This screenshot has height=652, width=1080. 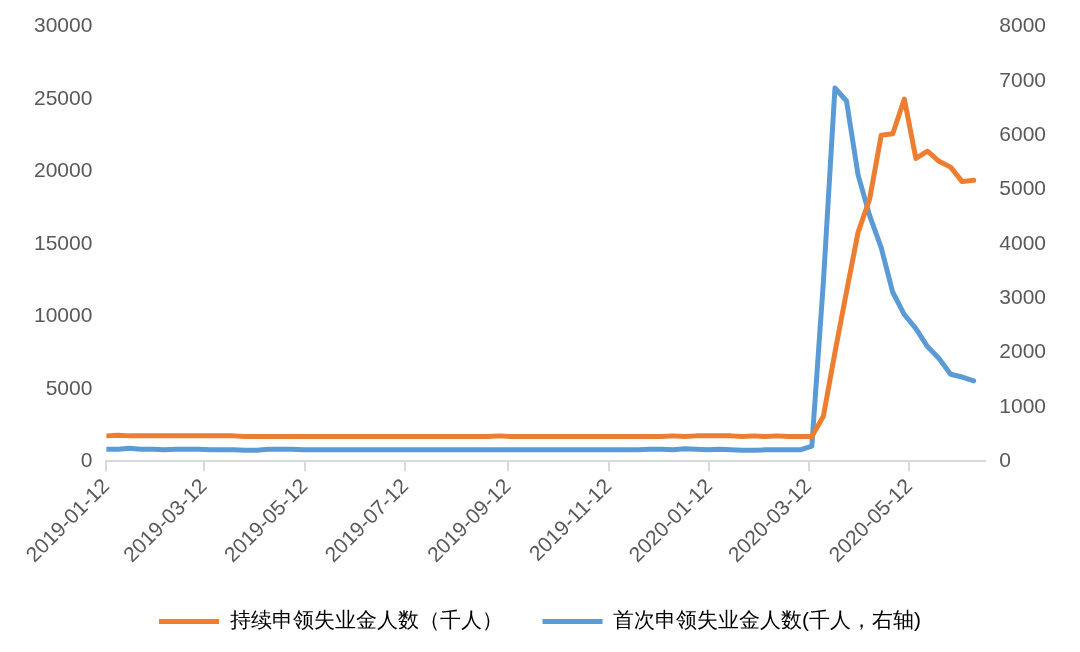 What do you see at coordinates (63, 315) in the screenshot?
I see `y-tick-label: 10000` at bounding box center [63, 315].